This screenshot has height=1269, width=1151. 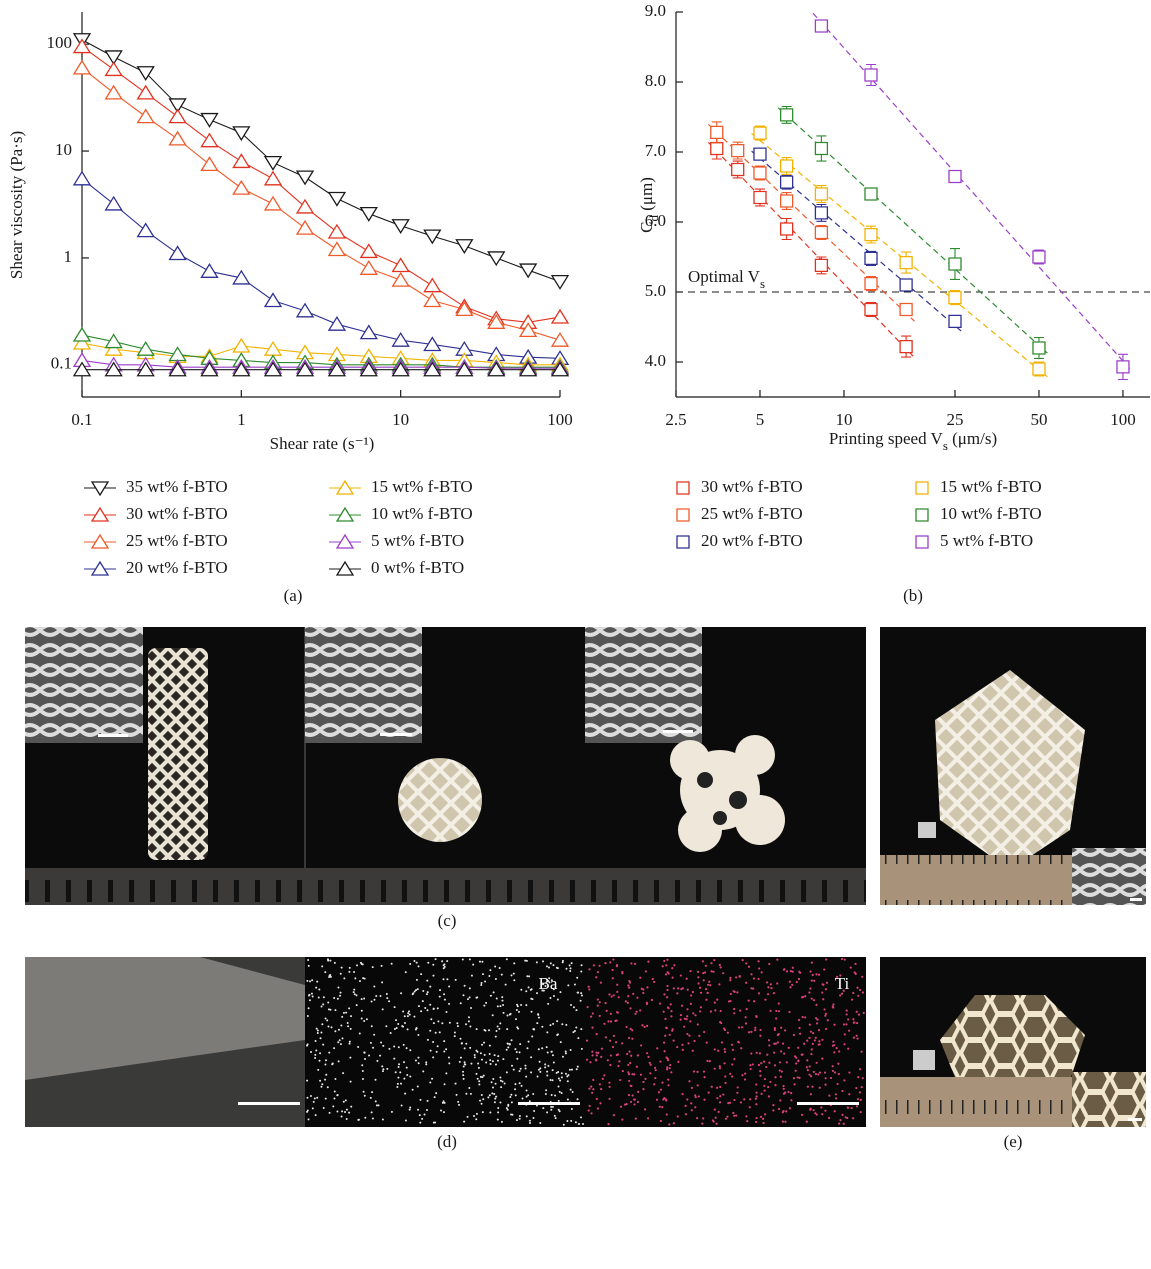 What do you see at coordinates (762, 283) in the screenshot?
I see `subscript: s` at bounding box center [762, 283].